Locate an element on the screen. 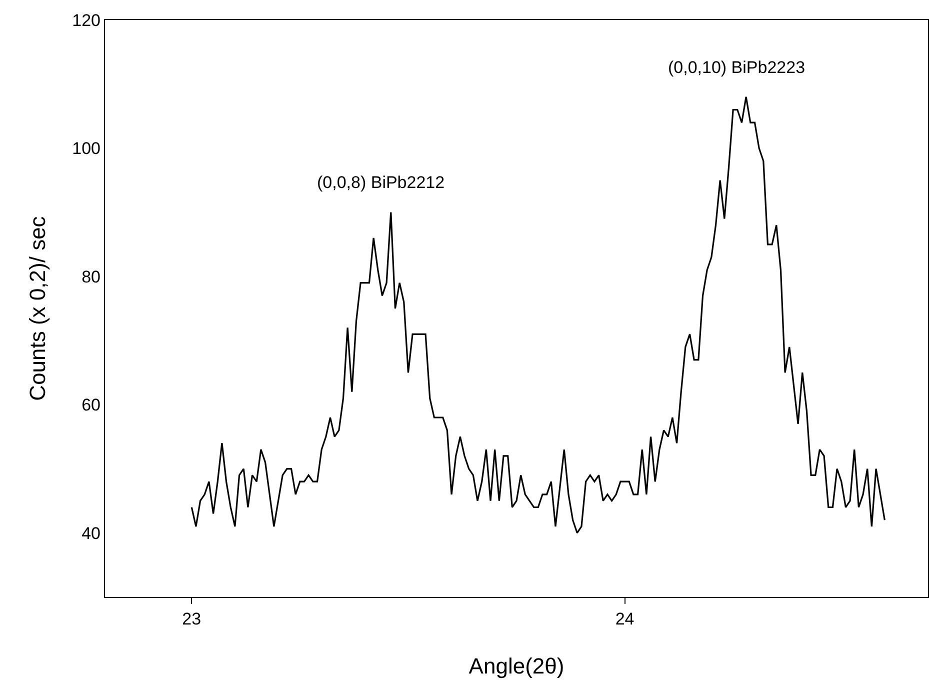  y-tick-label: 80 is located at coordinates (91, 276).